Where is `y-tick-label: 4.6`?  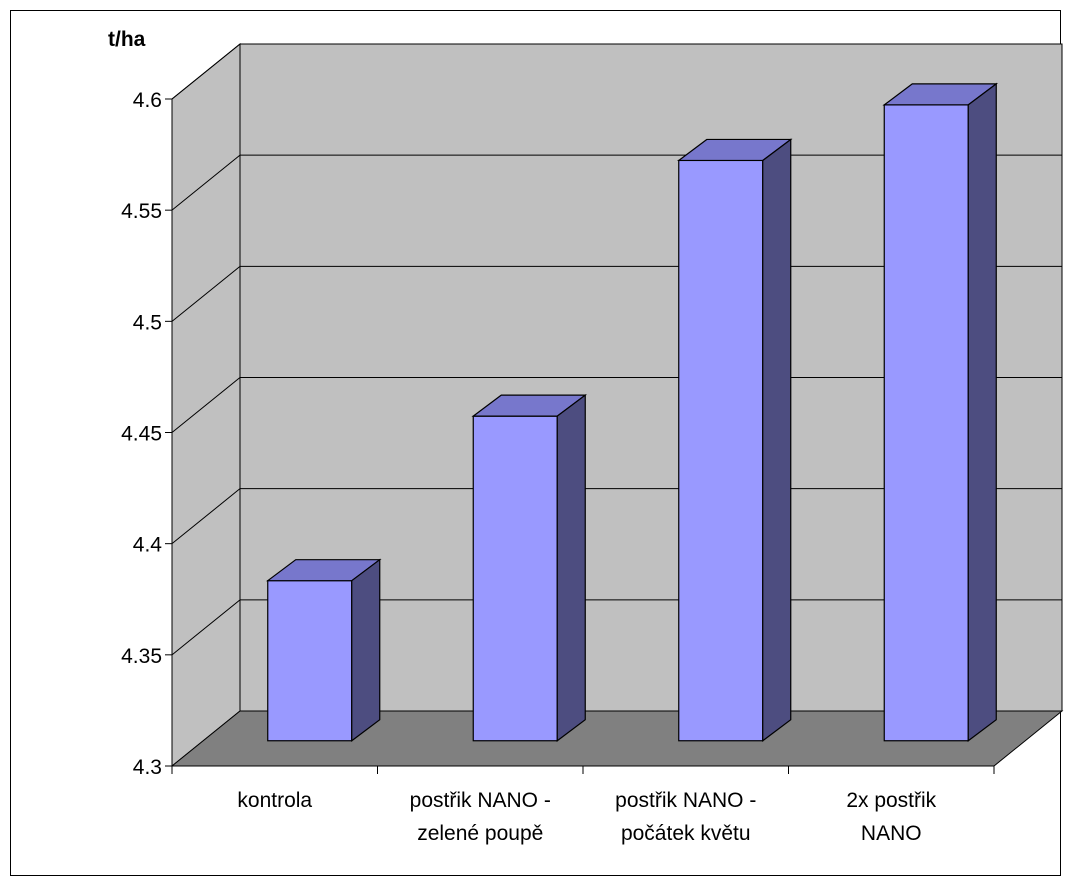 y-tick-label: 4.6 is located at coordinates (147, 100).